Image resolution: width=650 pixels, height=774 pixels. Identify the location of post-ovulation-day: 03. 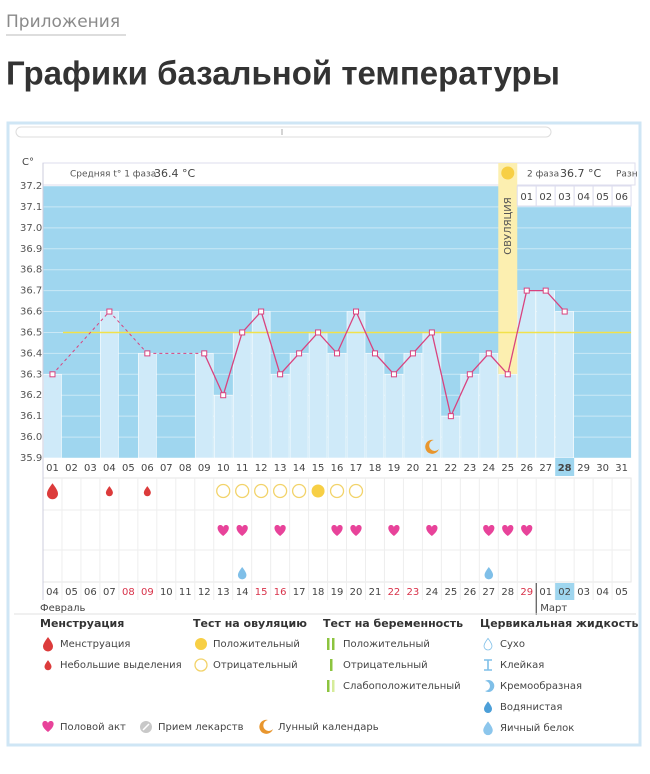
(564, 197).